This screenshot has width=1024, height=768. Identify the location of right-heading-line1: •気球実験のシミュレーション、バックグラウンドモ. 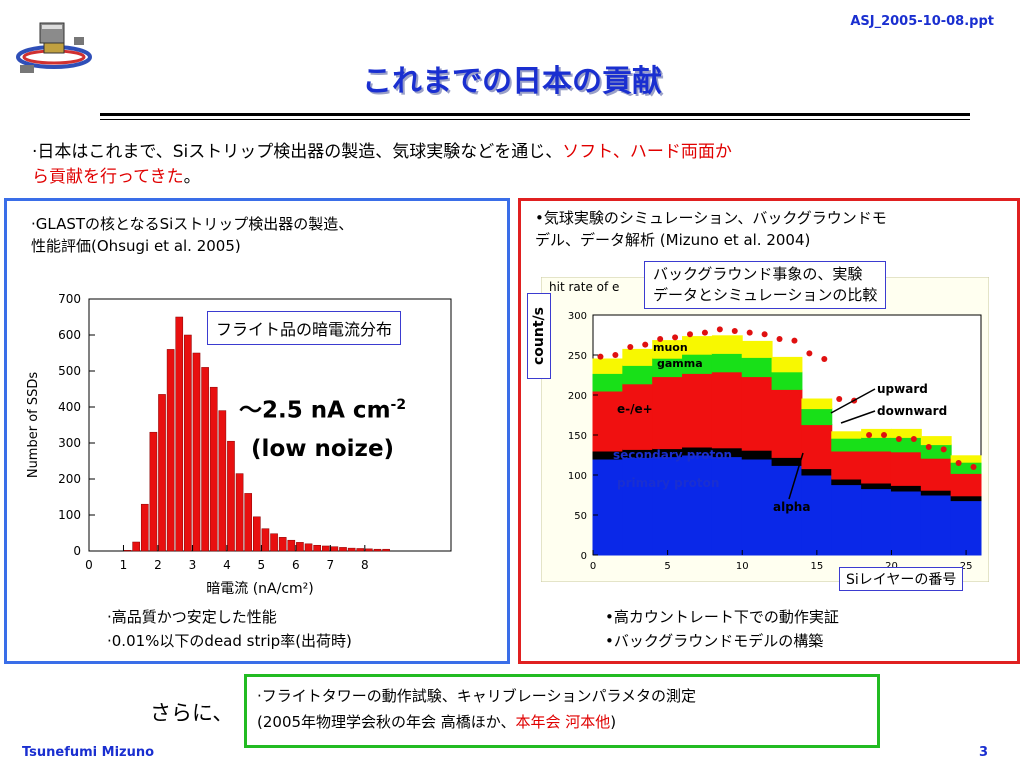
(711, 218).